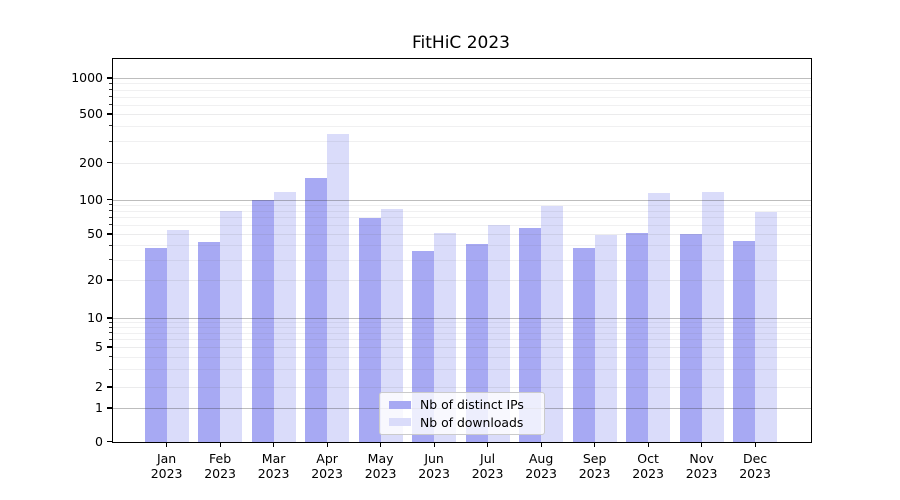 The image size is (900, 500). Describe the element at coordinates (167, 466) in the screenshot. I see `x-axis-tick-label: Jan 2023` at that location.